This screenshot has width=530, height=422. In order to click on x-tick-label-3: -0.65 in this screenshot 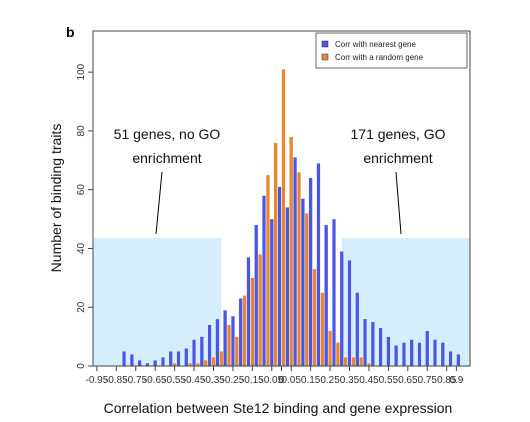, I will do `click(155, 380)`.